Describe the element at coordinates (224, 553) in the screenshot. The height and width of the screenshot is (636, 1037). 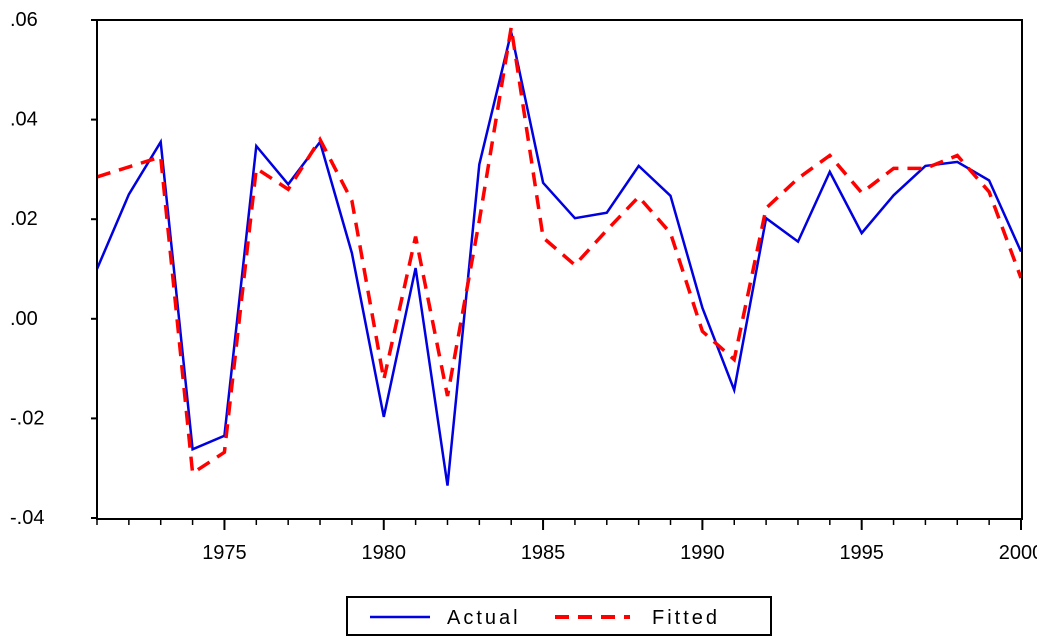
I see `x-tick-label: 1975` at that location.